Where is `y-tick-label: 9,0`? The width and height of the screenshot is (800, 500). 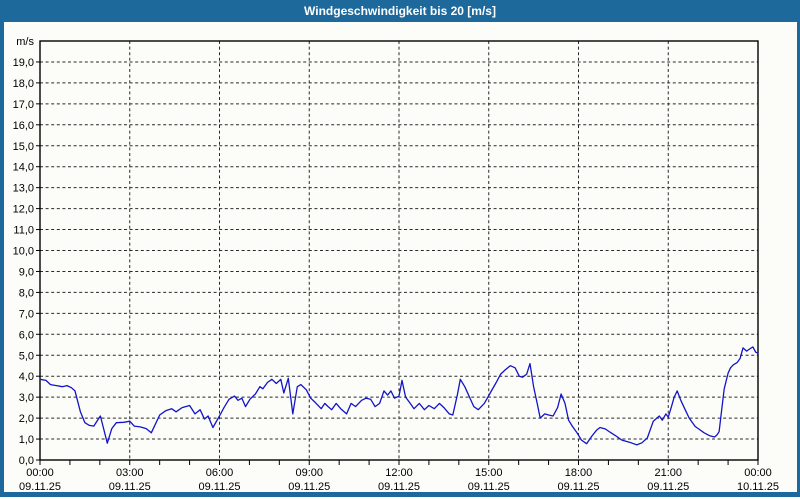
y-tick-label: 9,0 is located at coordinates (26, 272).